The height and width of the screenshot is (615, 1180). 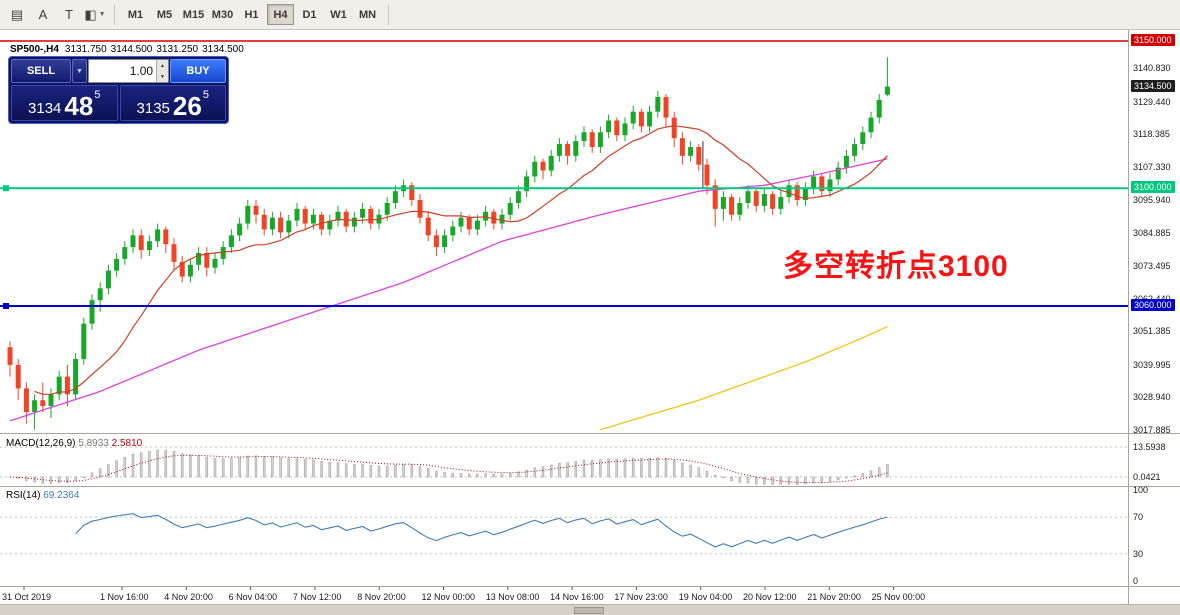 What do you see at coordinates (56, 15) in the screenshot?
I see `tool-icons-group: ▤ A T ◧ ▼` at bounding box center [56, 15].